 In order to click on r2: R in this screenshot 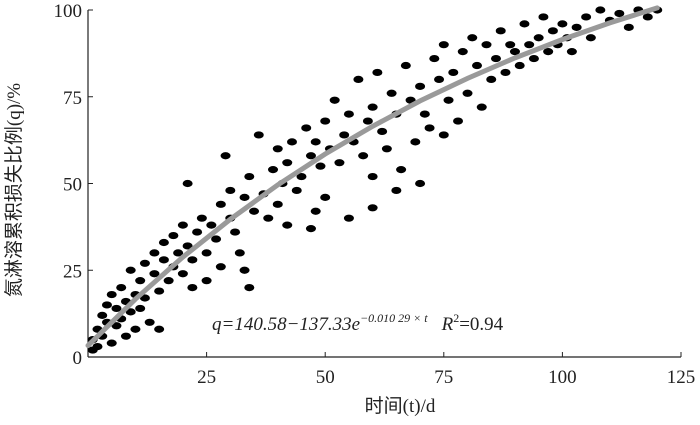, I will do `click(447, 324)`.